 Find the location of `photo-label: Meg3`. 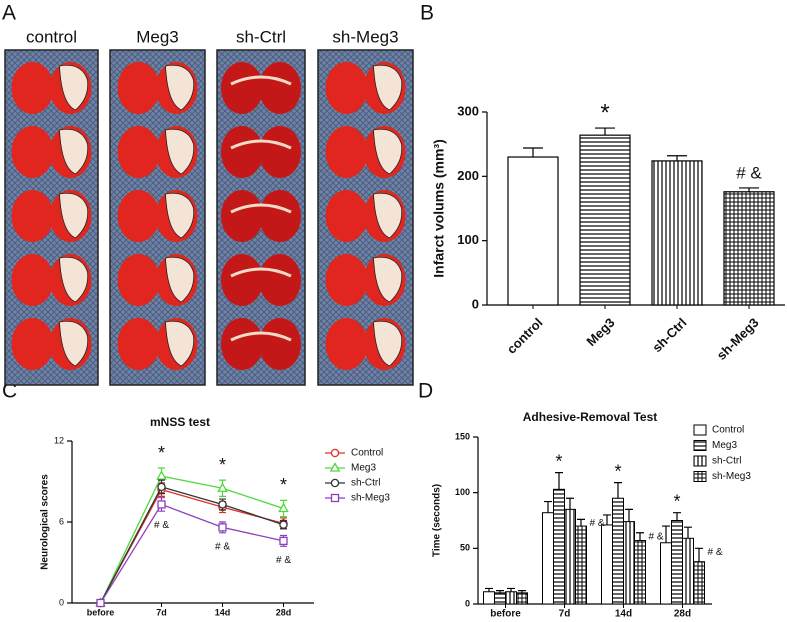

photo-label: Meg3 is located at coordinates (157, 36).